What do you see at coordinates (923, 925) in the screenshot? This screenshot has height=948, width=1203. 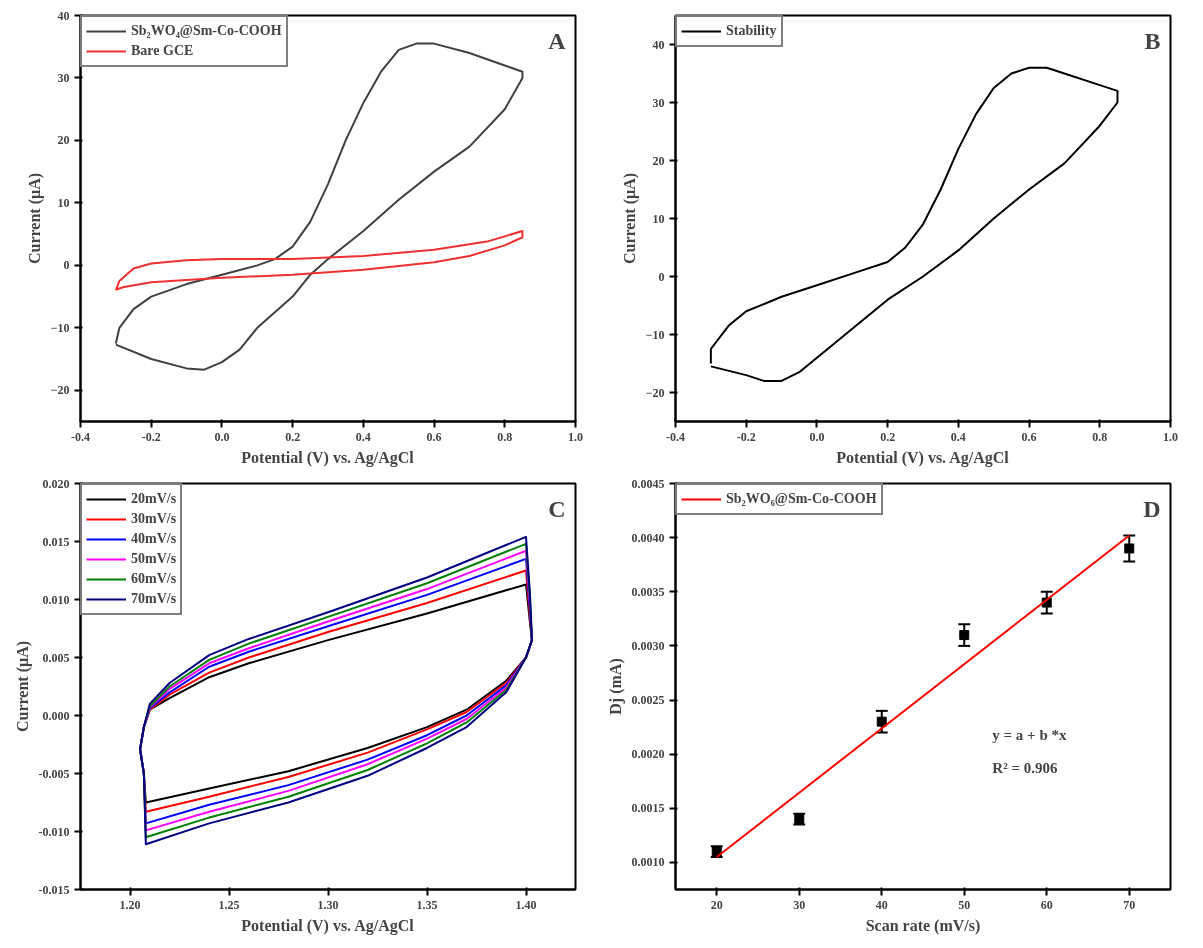 I see `x-axis-title: Scan rate (mV/s)` at bounding box center [923, 925].